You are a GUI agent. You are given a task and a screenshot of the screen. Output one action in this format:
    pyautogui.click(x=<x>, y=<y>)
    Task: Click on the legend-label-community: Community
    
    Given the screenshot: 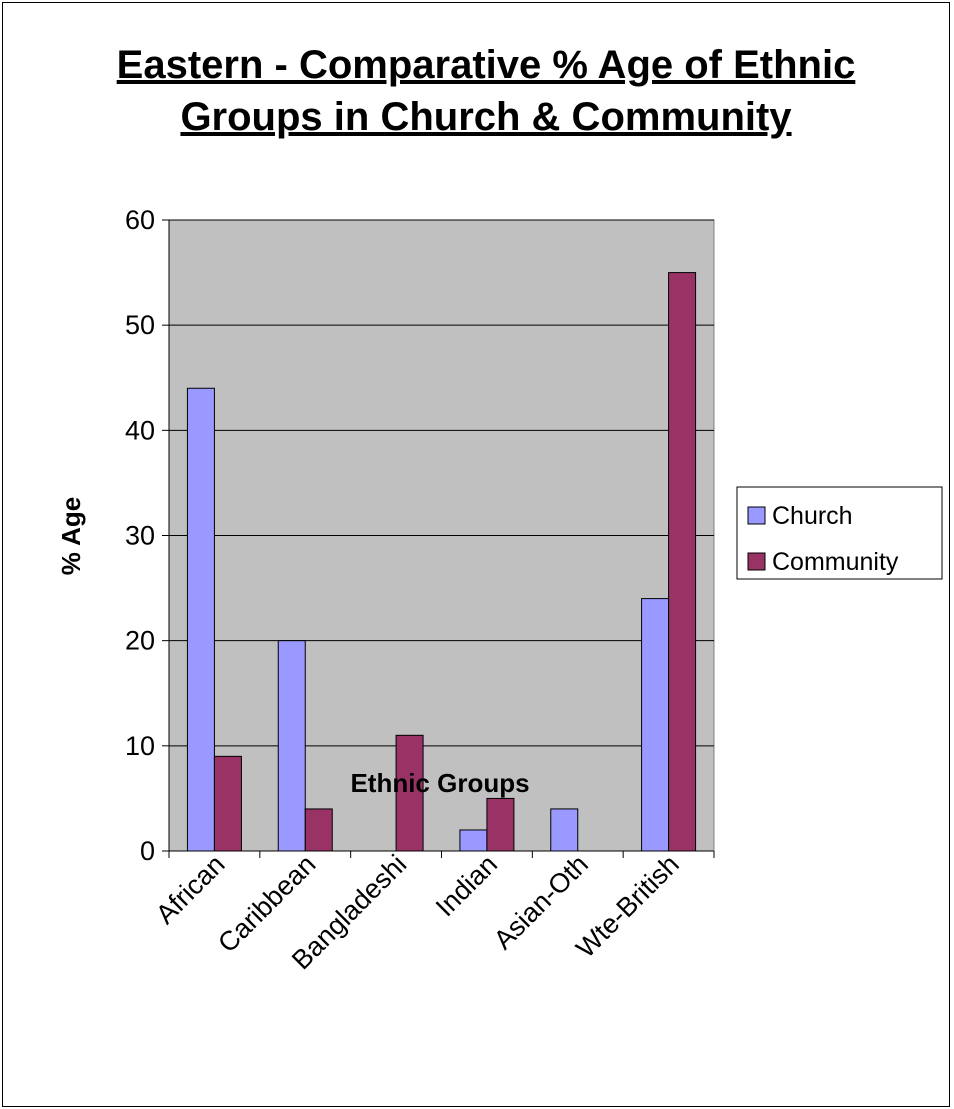 What is the action you would take?
    pyautogui.click(x=835, y=562)
    